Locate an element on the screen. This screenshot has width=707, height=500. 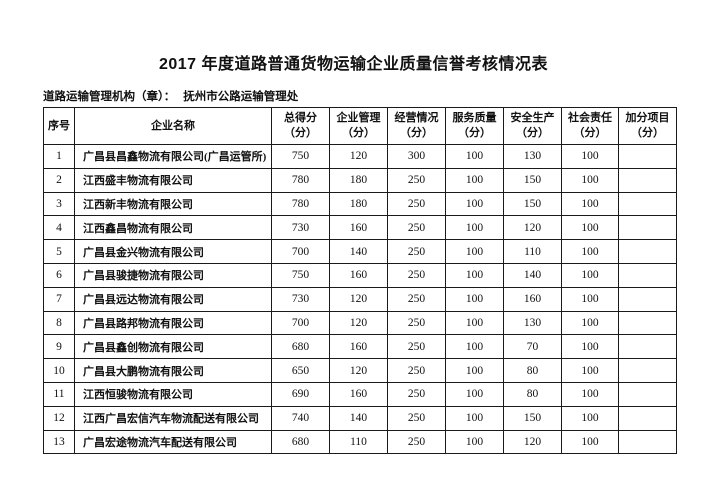
cell-mgmt: 120 is located at coordinates (358, 370).